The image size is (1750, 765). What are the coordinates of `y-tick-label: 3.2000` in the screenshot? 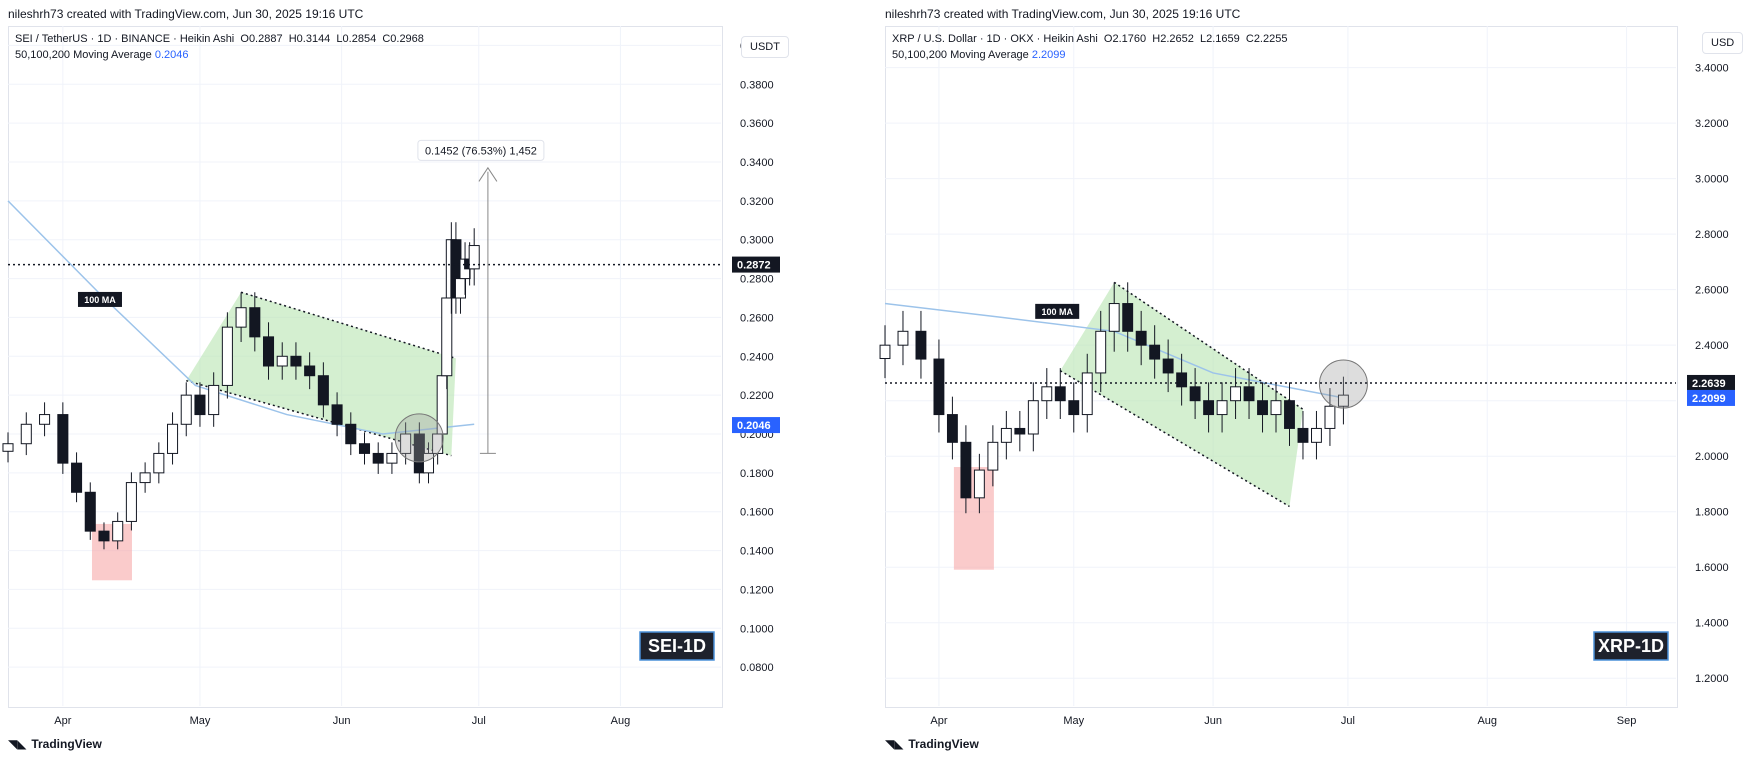 It's located at (1712, 124).